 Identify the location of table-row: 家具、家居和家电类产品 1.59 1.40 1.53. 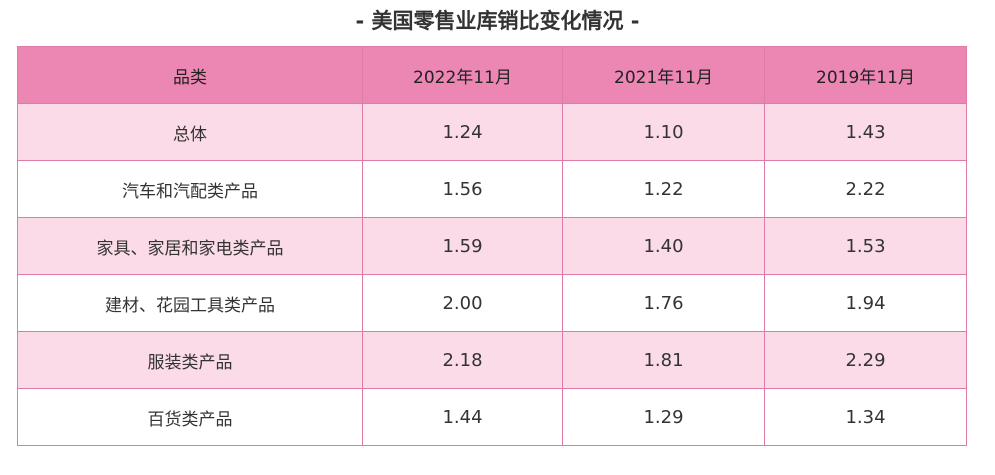
(492, 246).